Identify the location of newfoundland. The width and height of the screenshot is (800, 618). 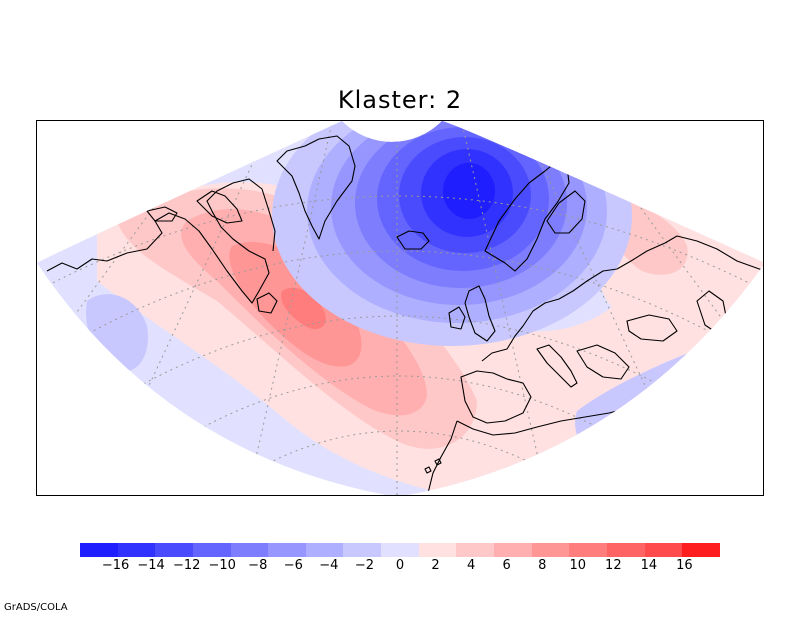
(267, 303).